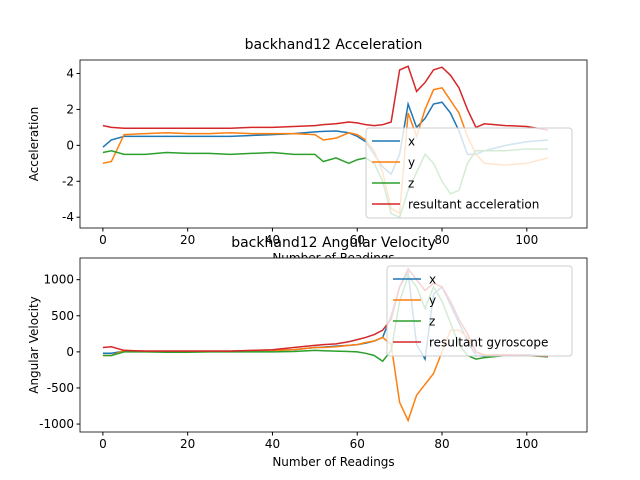 Image resolution: width=640 pixels, height=480 pixels. What do you see at coordinates (473, 205) in the screenshot?
I see `legend-label: resultant acceleration` at bounding box center [473, 205].